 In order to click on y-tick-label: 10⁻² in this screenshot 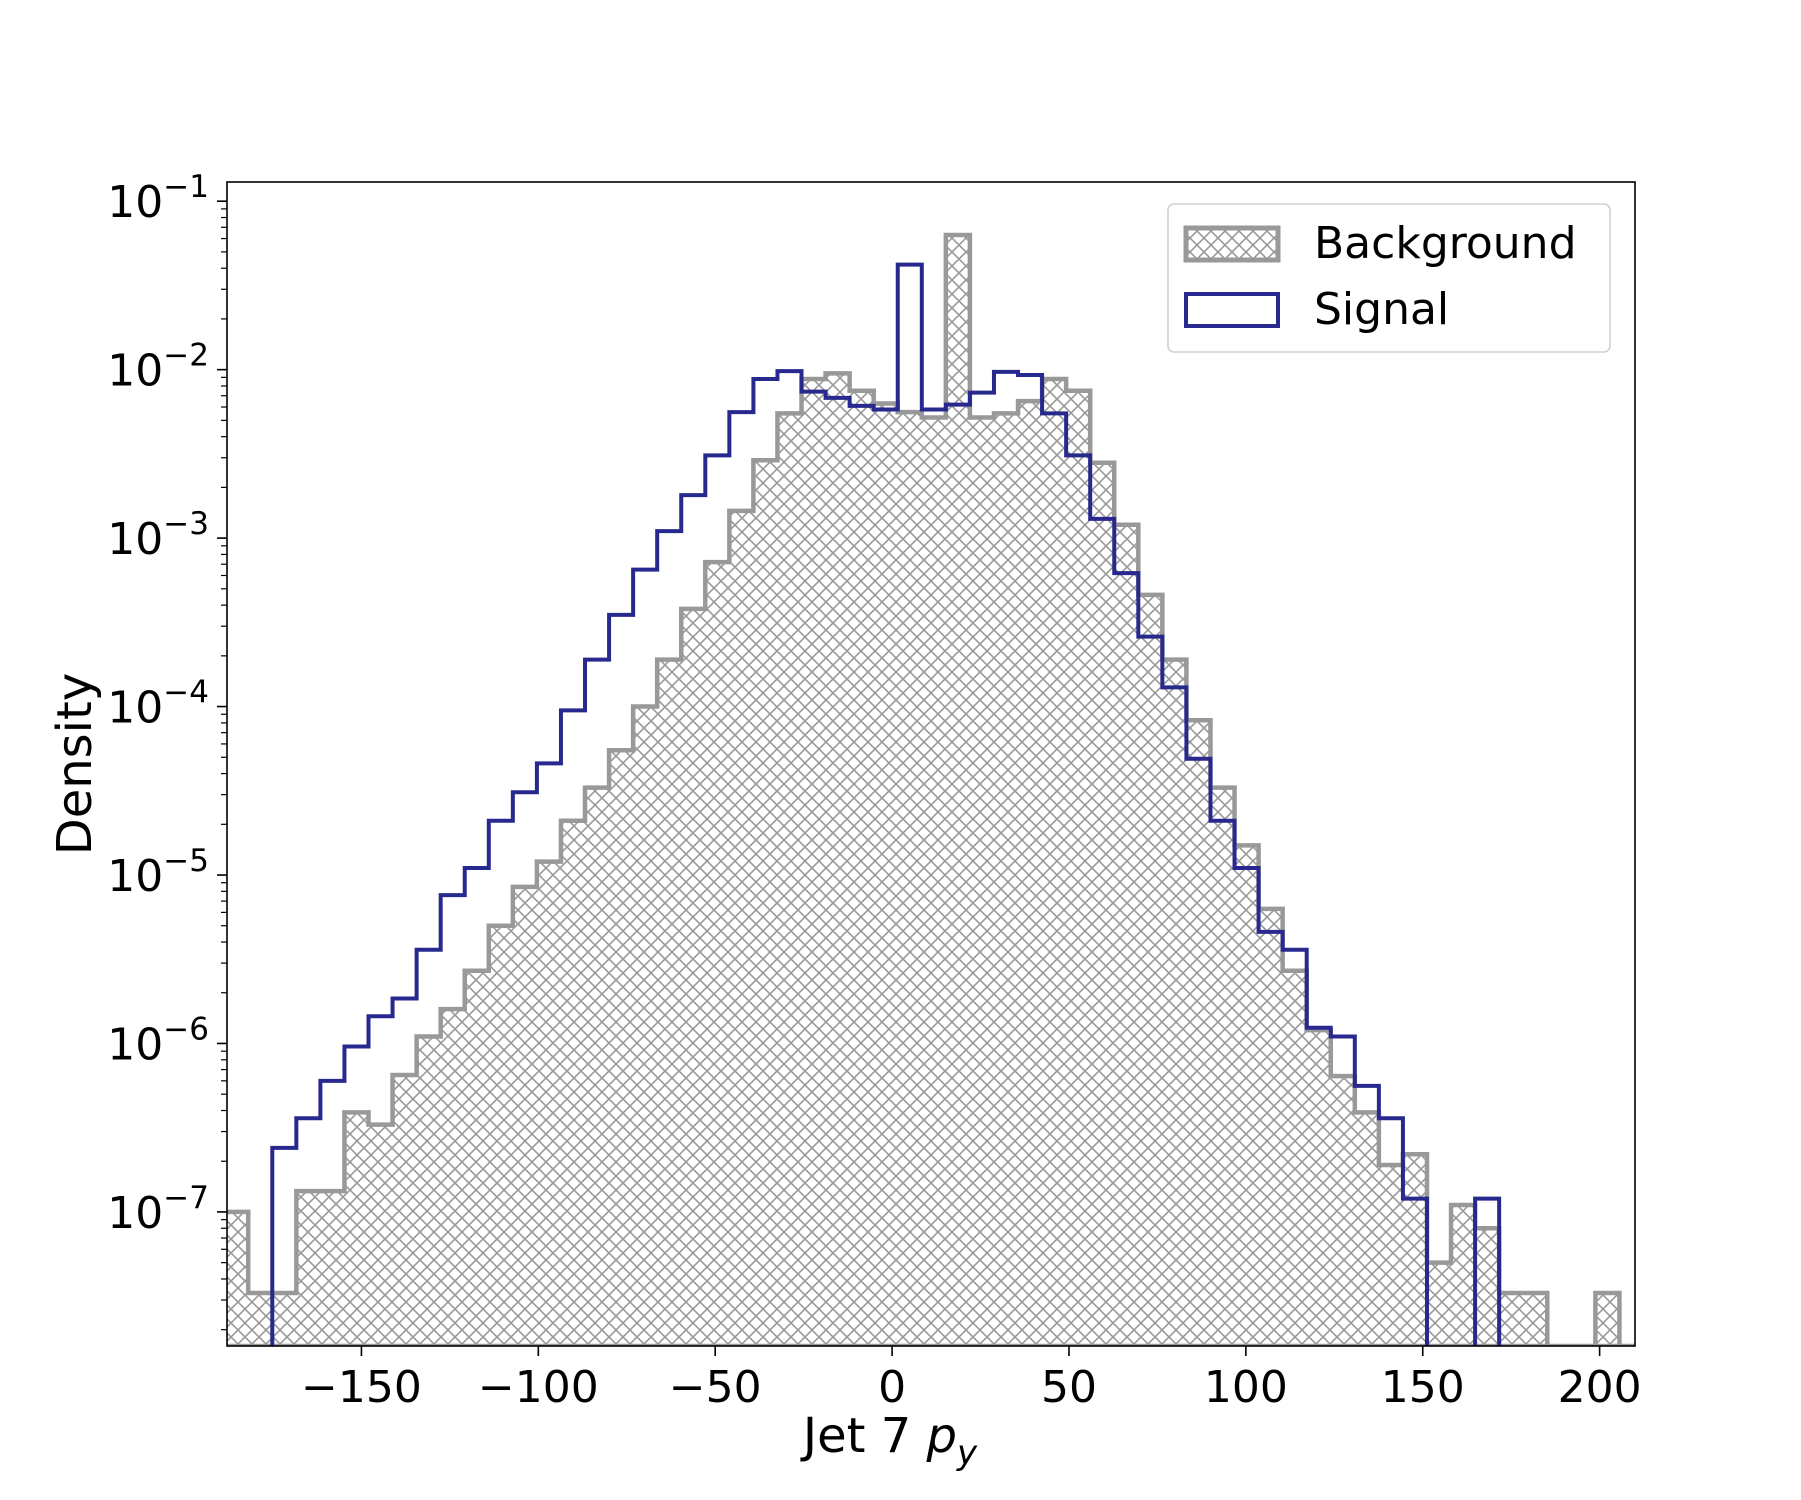, I will do `click(158, 367)`.